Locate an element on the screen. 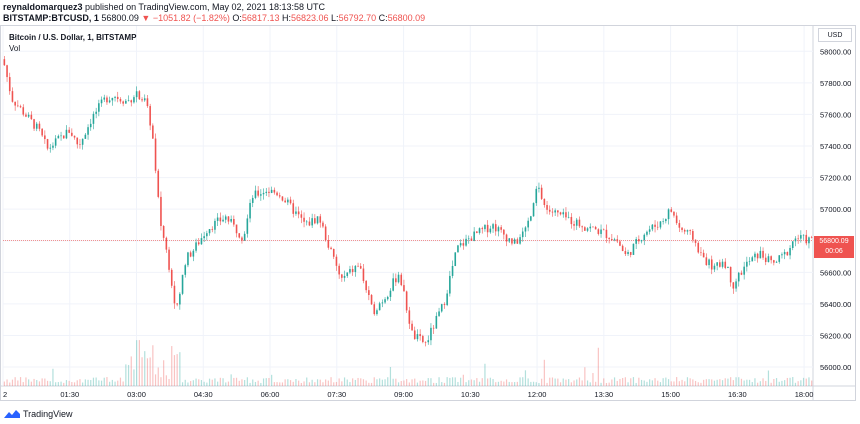  author-name: reynaldomarquez3 is located at coordinates (43, 7).